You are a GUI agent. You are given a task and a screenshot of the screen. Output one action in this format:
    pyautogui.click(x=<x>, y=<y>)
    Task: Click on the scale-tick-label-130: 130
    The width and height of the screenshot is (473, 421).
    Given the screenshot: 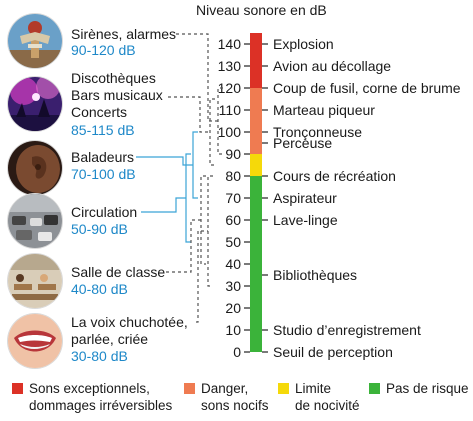 What is the action you would take?
    pyautogui.click(x=230, y=66)
    